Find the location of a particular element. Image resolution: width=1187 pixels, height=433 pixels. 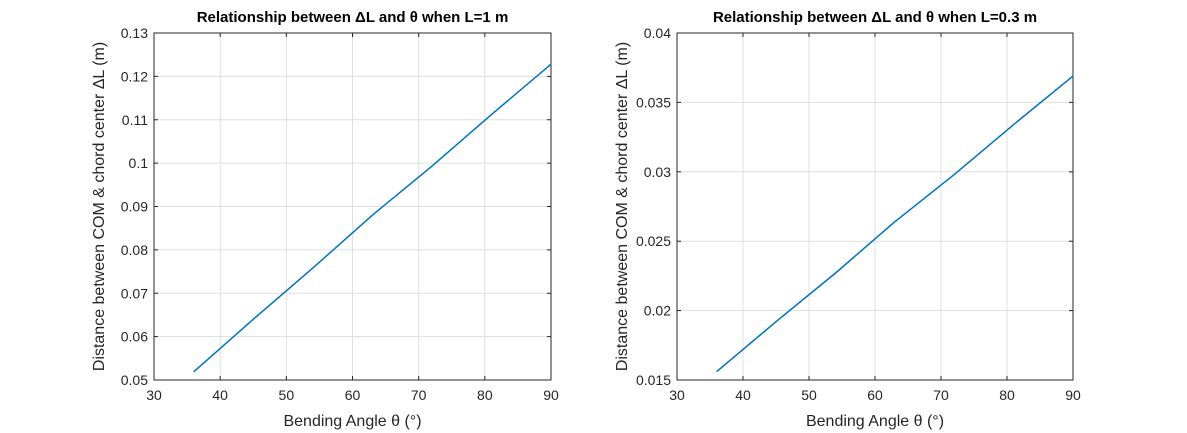

y-tick-label: 0.015 is located at coordinates (653, 380).